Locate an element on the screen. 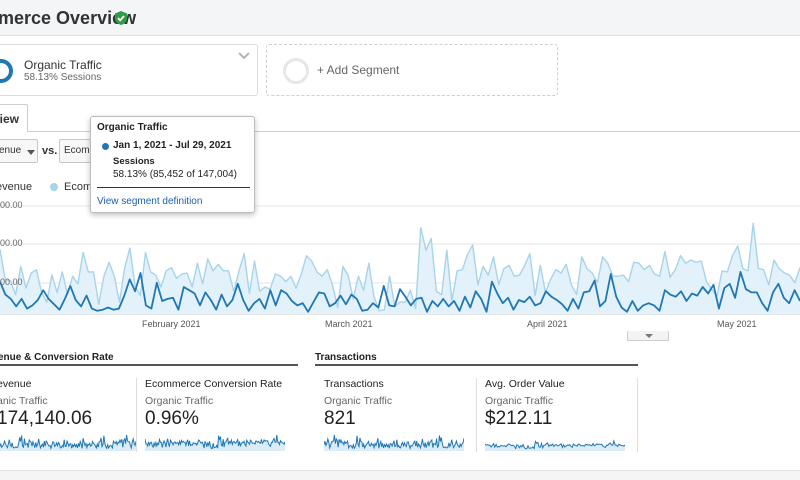 The height and width of the screenshot is (480, 800). tab-overview-label: view is located at coordinates (10, 119).